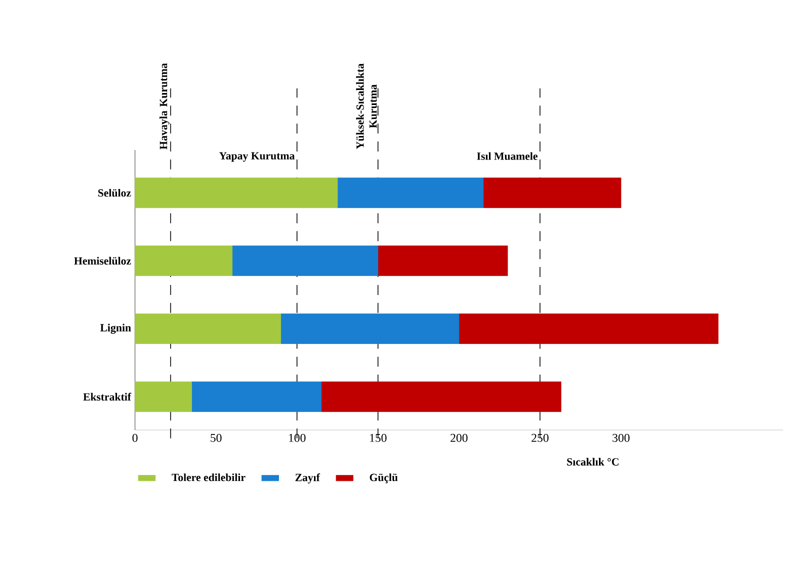 The width and height of the screenshot is (791, 572). I want to click on ref-line-label: Isıl Muamele, so click(507, 156).